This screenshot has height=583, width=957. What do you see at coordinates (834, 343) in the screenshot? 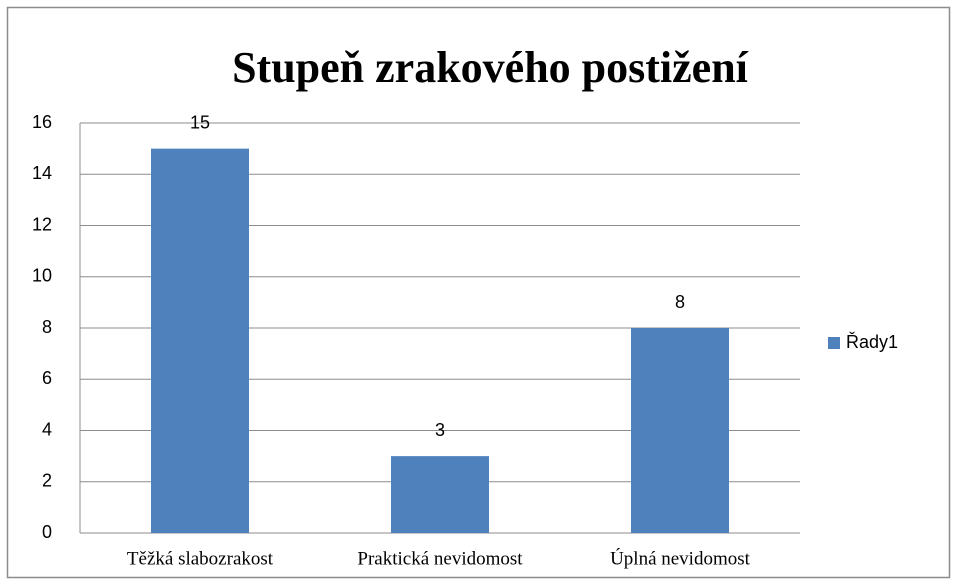
I see `legend-swatch` at bounding box center [834, 343].